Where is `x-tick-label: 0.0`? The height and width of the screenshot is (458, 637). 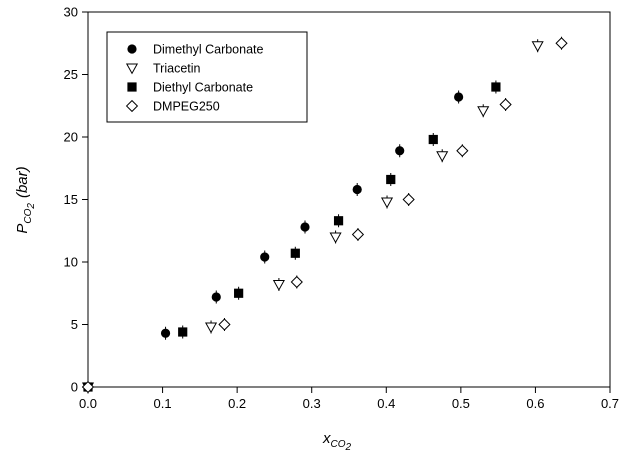
x-tick-label: 0.0 is located at coordinates (88, 403).